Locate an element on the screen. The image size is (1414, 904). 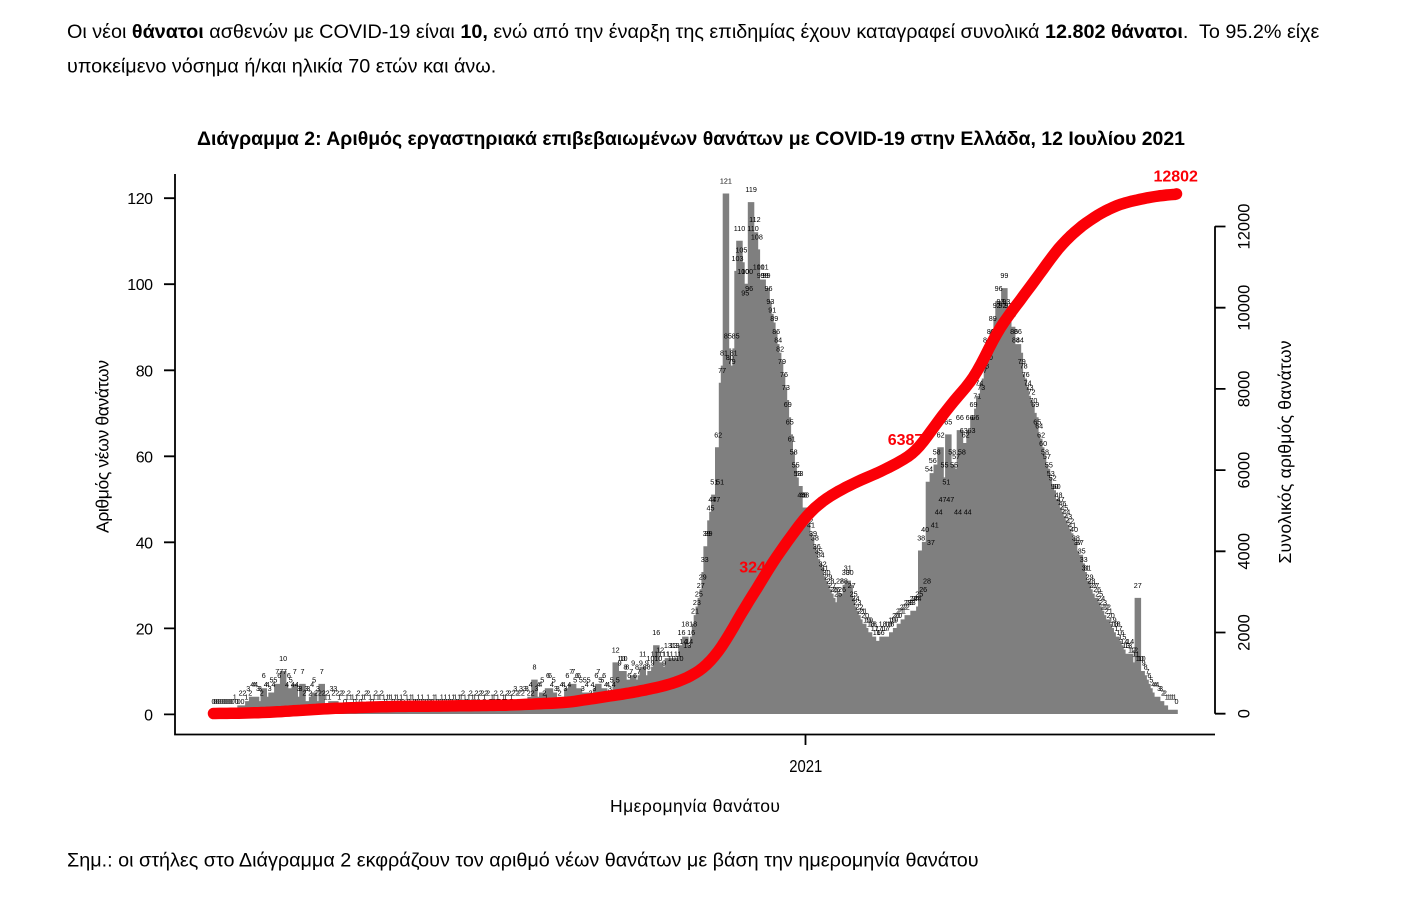
svg-text: 26 is located at coordinates (1097, 589).